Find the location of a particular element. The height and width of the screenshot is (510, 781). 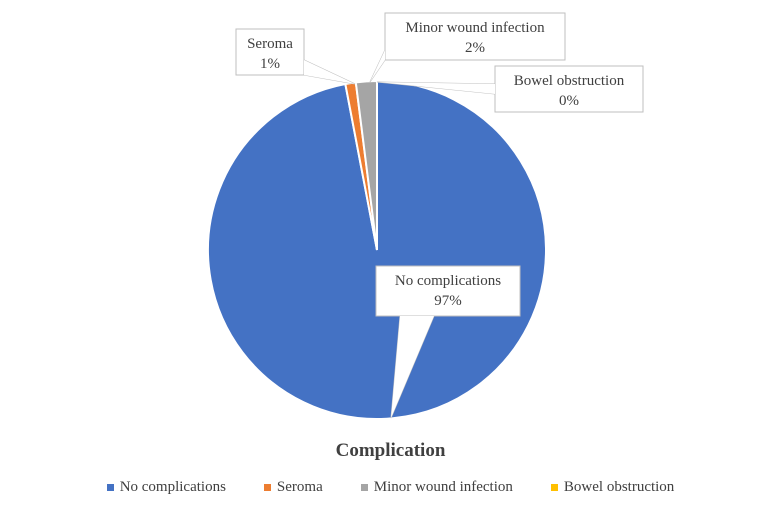

callout-value-no-complications: 97% is located at coordinates (448, 301).